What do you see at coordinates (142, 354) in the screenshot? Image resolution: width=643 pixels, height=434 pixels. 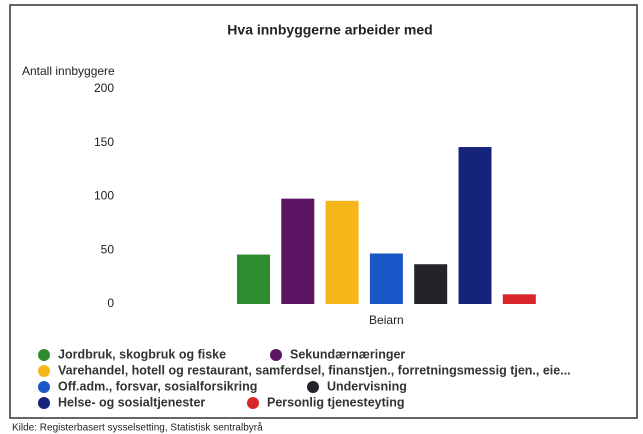 I see `legend-label: Jordbruk, skogbruk og fiske` at bounding box center [142, 354].